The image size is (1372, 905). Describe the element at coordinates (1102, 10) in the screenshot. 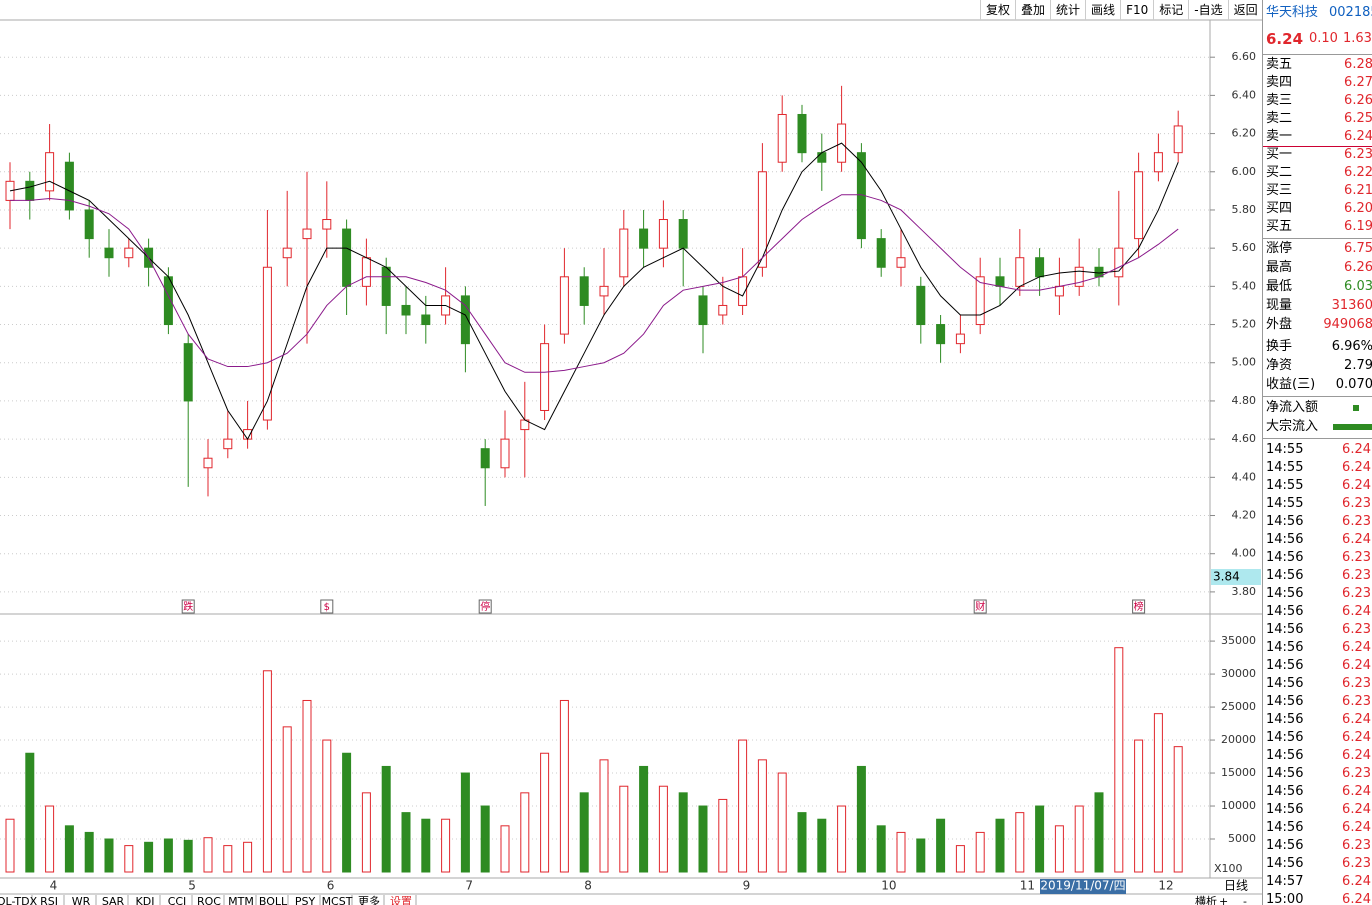

I see `toolbar-button: 画线` at that location.